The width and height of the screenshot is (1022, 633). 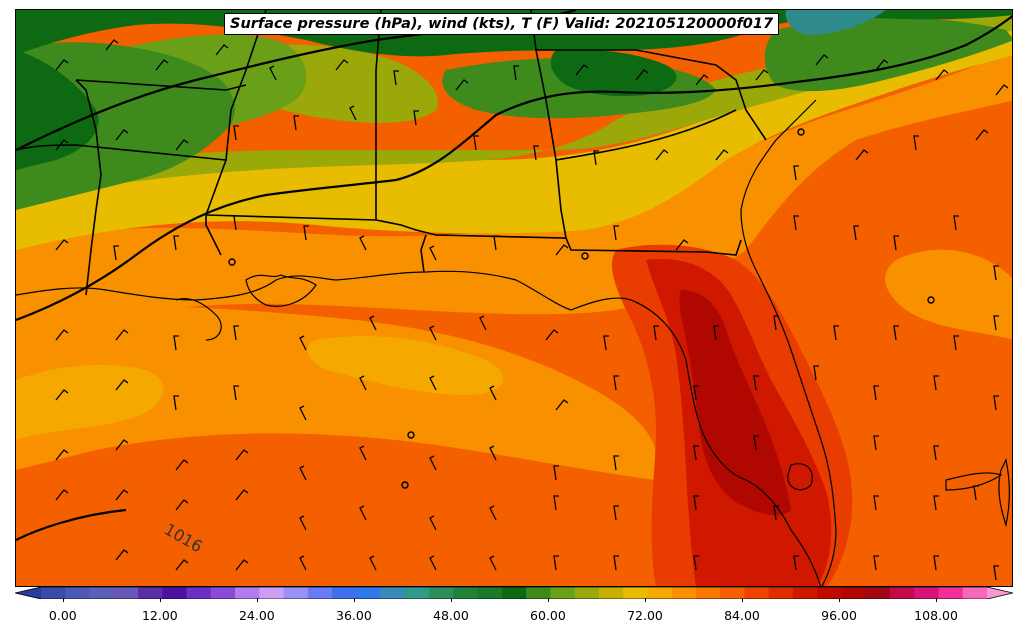 I want to click on colorbar-tick-label: 72.00, so click(x=645, y=615).